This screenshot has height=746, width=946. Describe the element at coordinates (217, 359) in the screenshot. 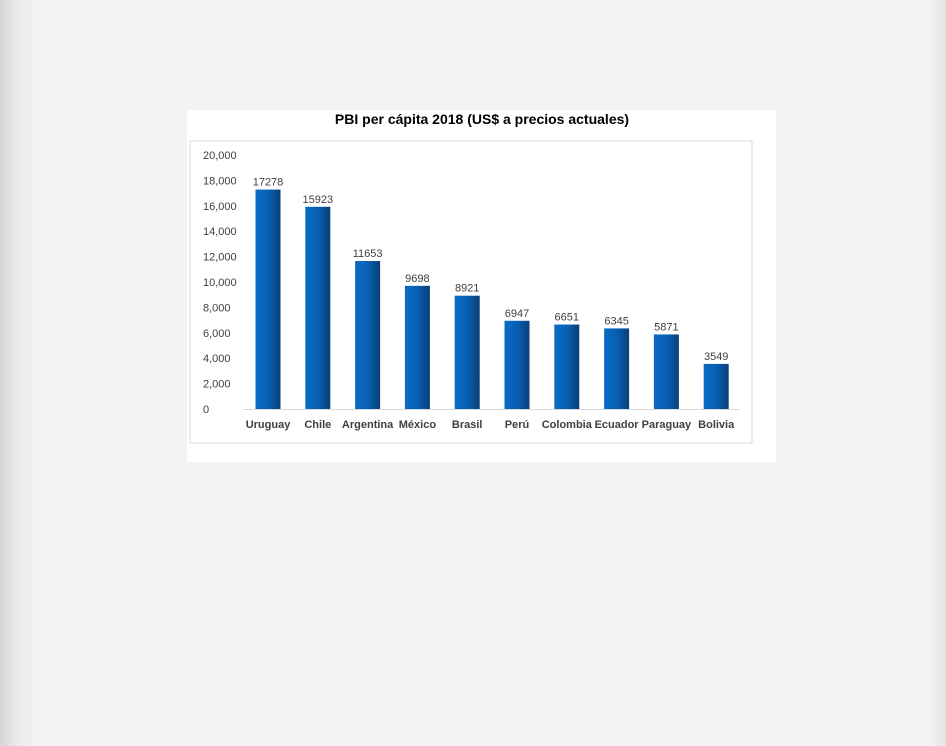

I see `y-tick-label: 4,000` at that location.